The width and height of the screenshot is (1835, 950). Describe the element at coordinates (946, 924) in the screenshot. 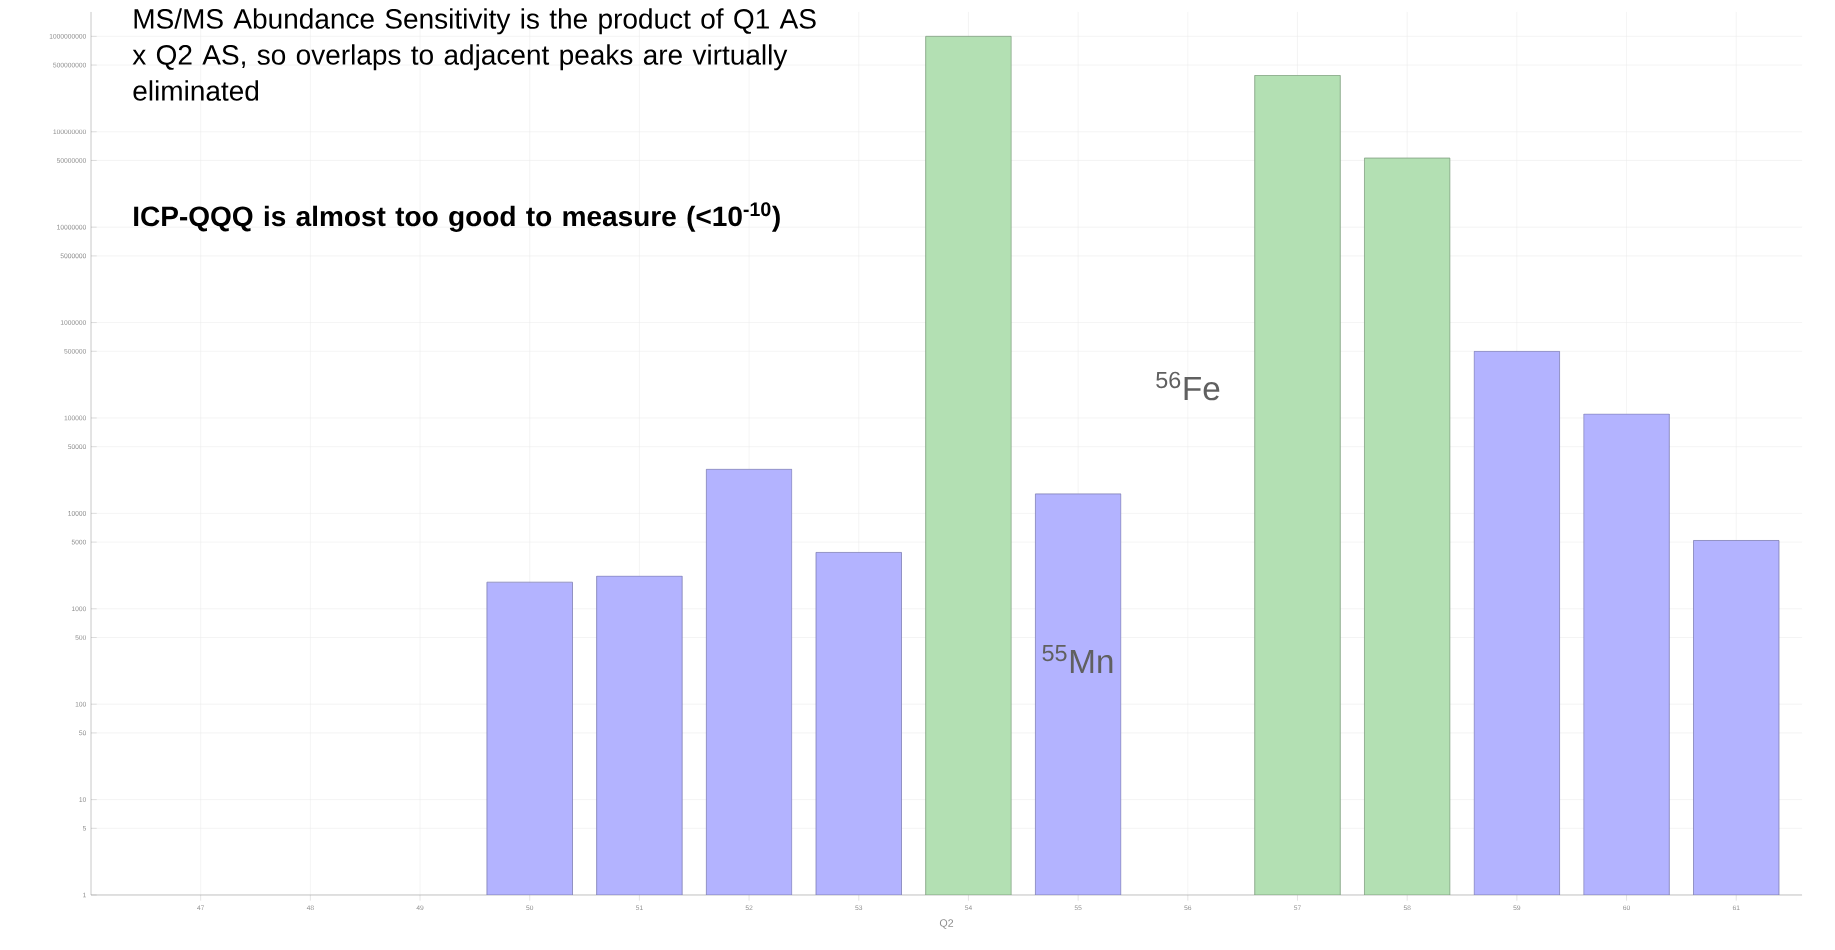

I see `x-axis-title: Q2` at that location.